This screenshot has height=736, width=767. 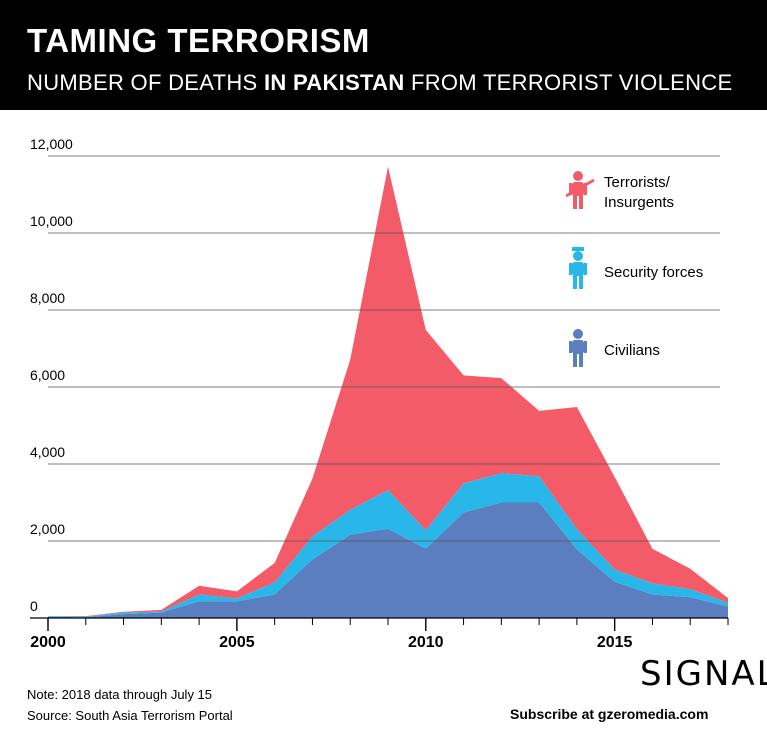 What do you see at coordinates (237, 642) in the screenshot?
I see `x-tick-label: 2005` at bounding box center [237, 642].